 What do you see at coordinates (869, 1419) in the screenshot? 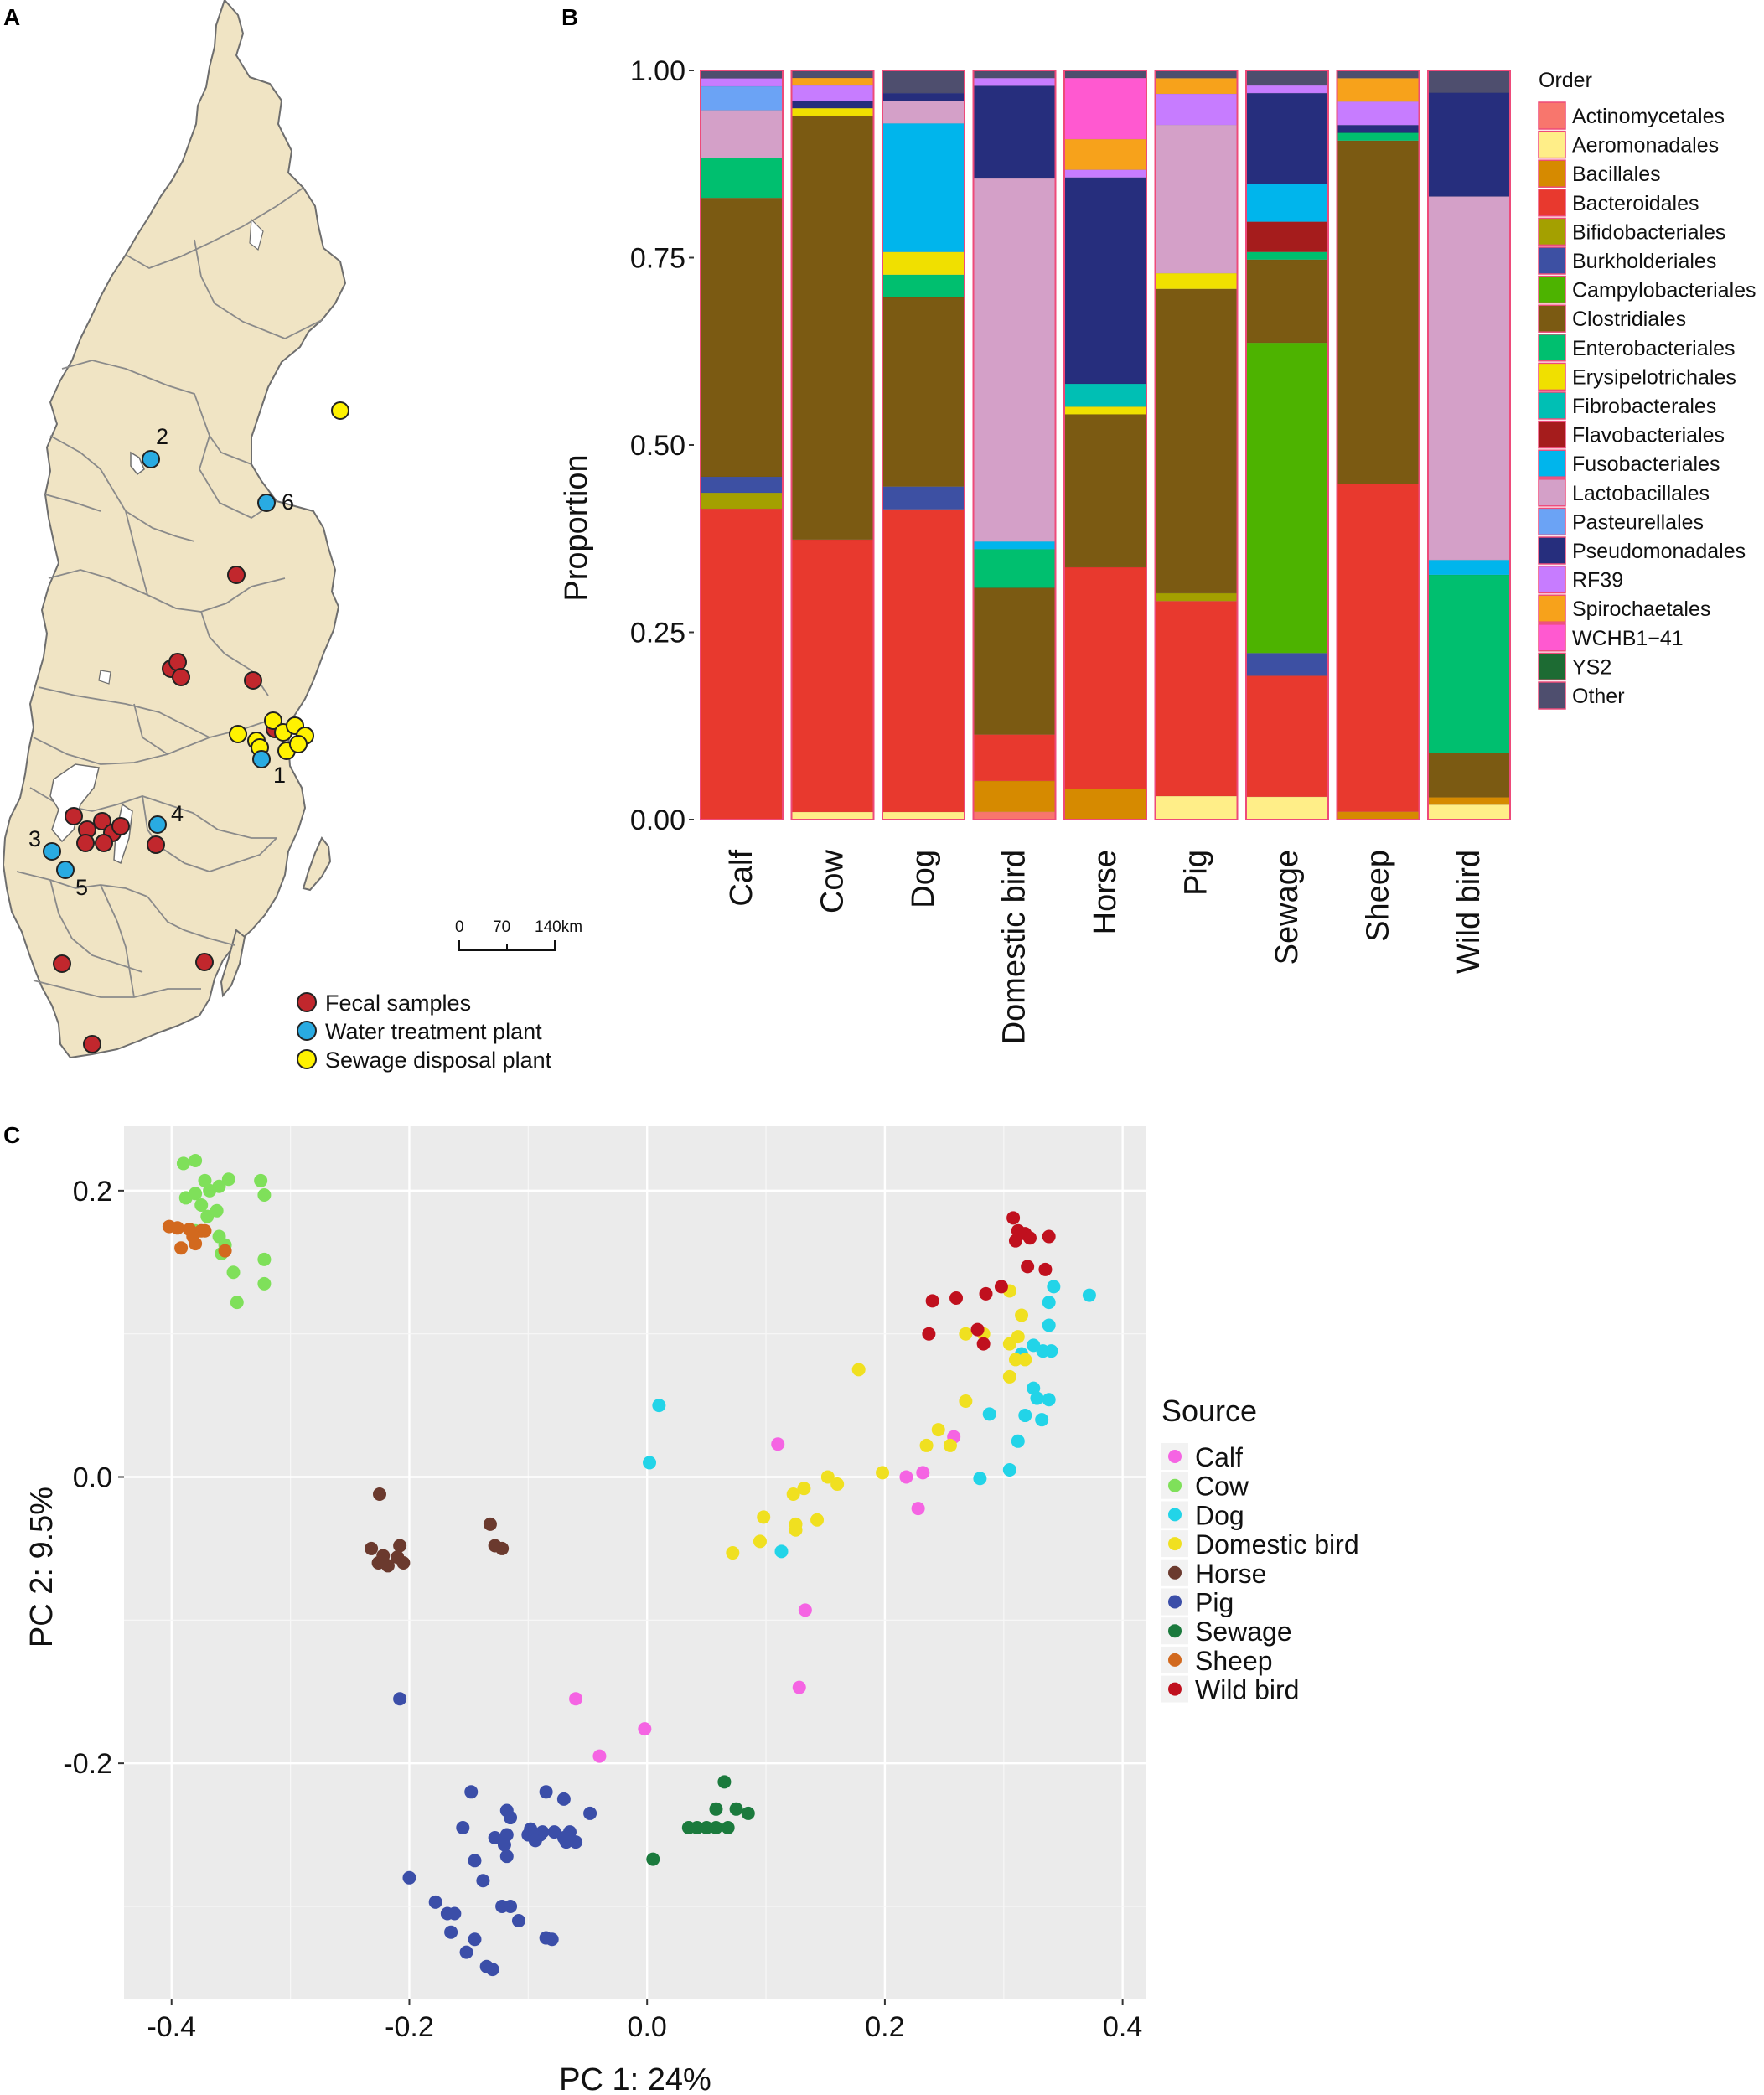
I see `scatter-series-dog` at bounding box center [869, 1419].